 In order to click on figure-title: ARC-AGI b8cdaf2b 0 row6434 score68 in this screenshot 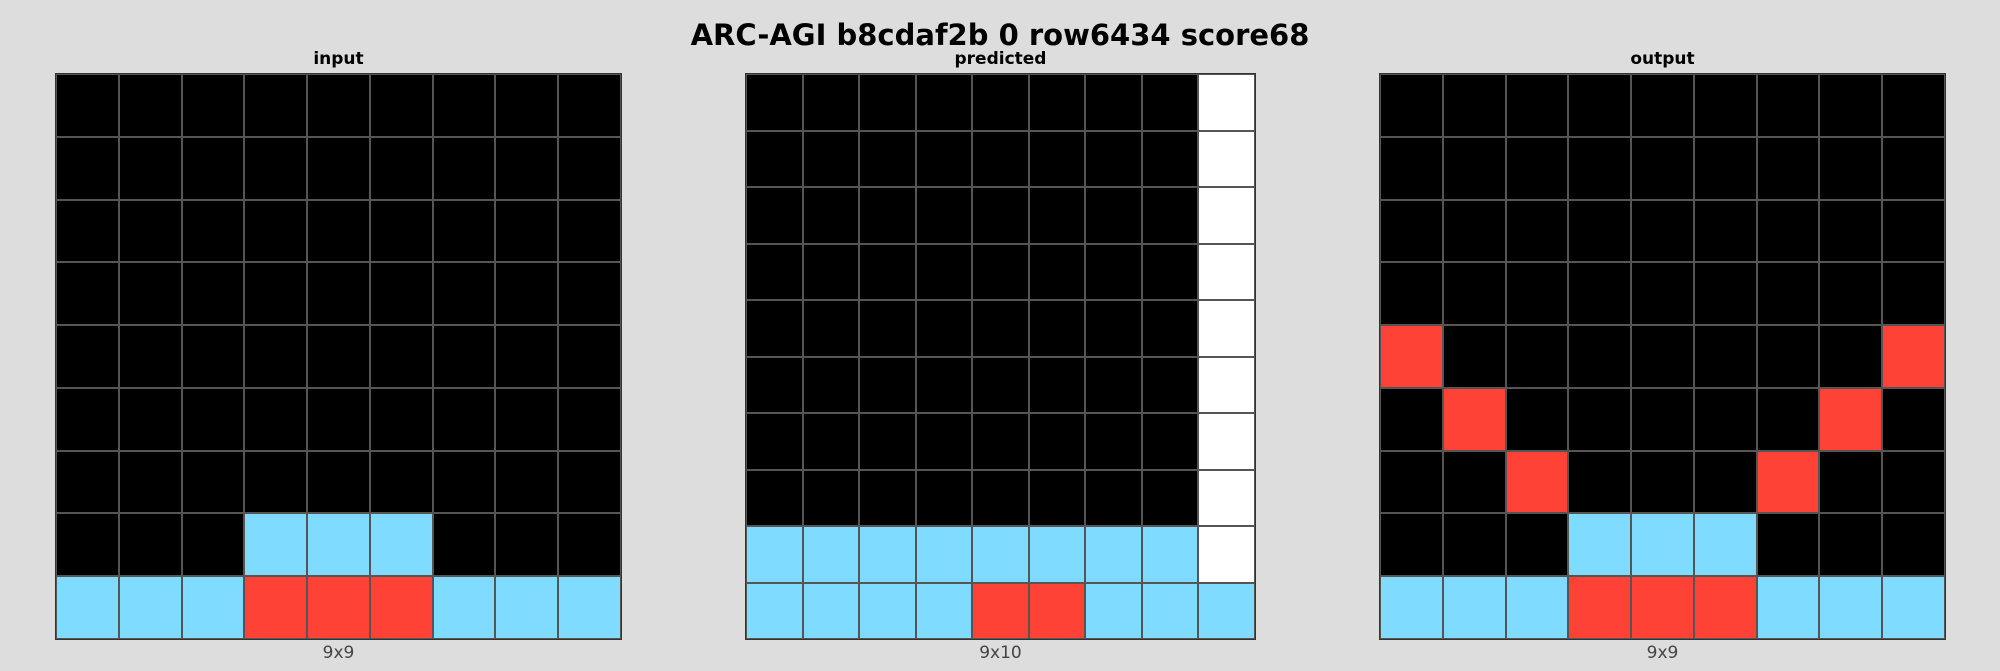, I will do `click(1000, 35)`.